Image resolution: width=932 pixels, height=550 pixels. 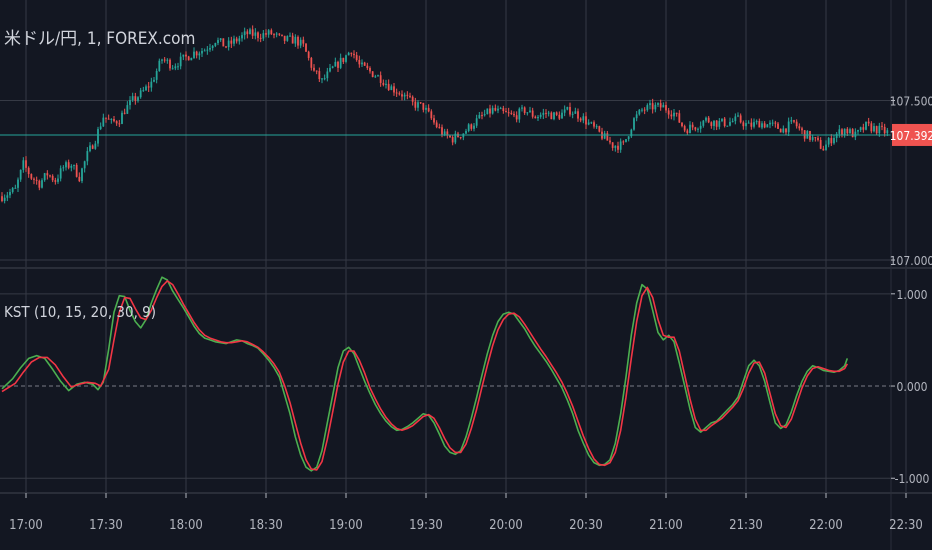 What do you see at coordinates (746, 525) in the screenshot?
I see `time-tick-label: 21:30` at bounding box center [746, 525].